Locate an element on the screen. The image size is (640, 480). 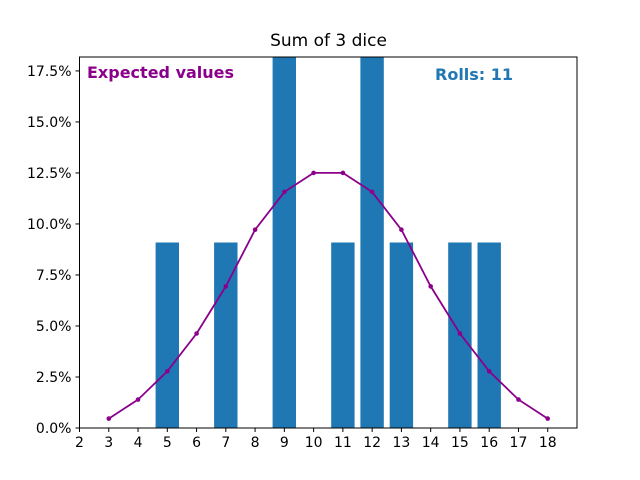
rolls-counter-label: Rolls: 11 is located at coordinates (474, 74).